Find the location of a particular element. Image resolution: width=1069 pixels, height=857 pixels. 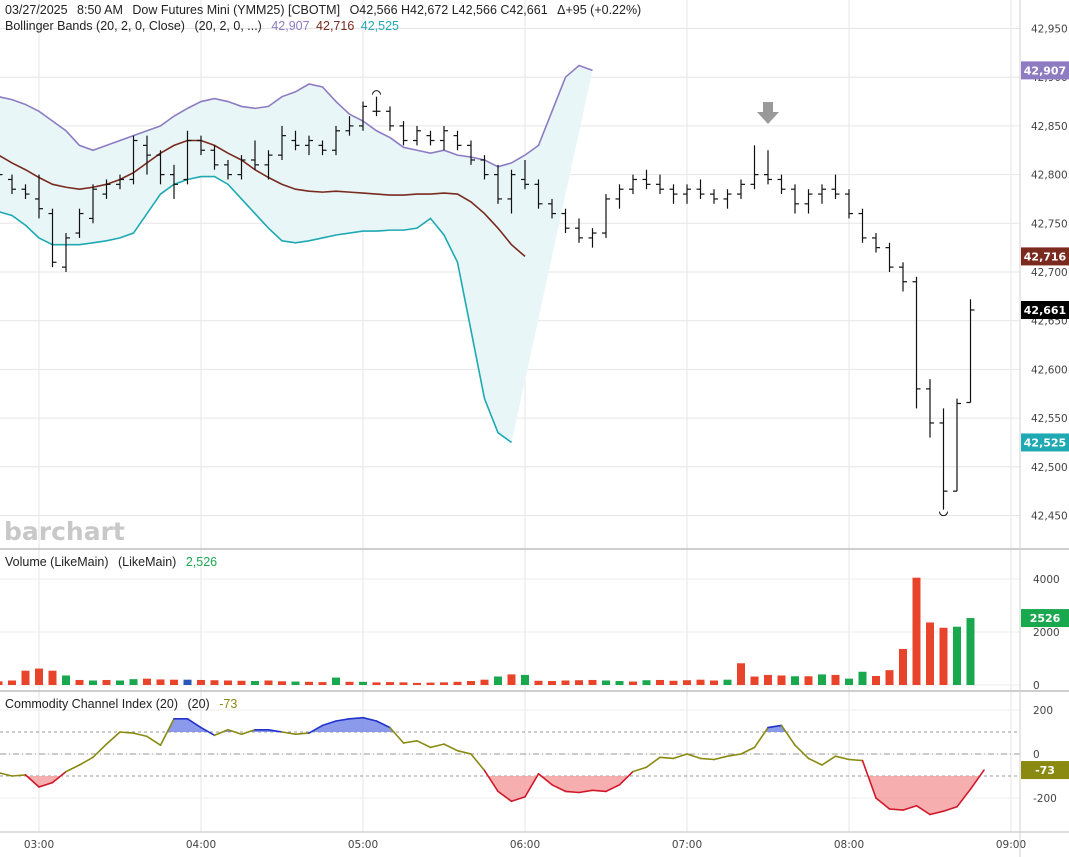

legend-date: 03/27/2025 is located at coordinates (36, 10).